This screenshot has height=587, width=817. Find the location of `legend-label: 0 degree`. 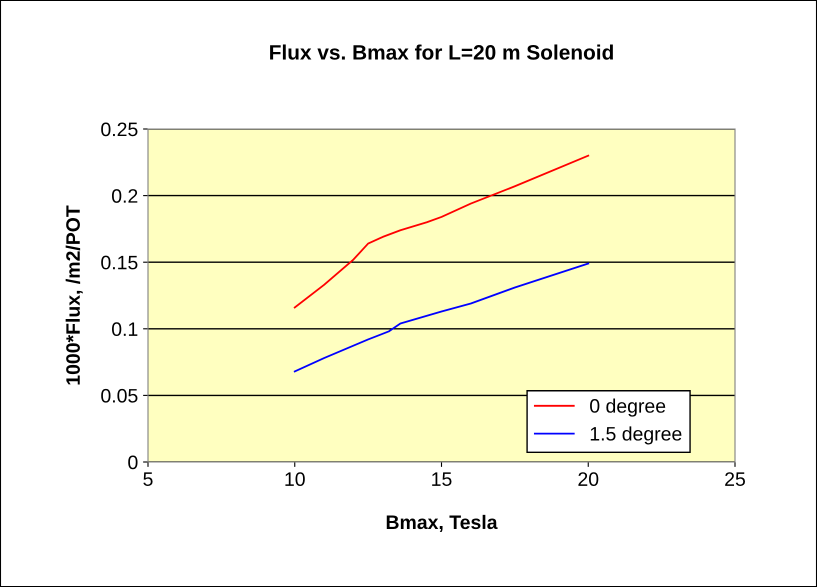

legend-label: 0 degree is located at coordinates (628, 407).